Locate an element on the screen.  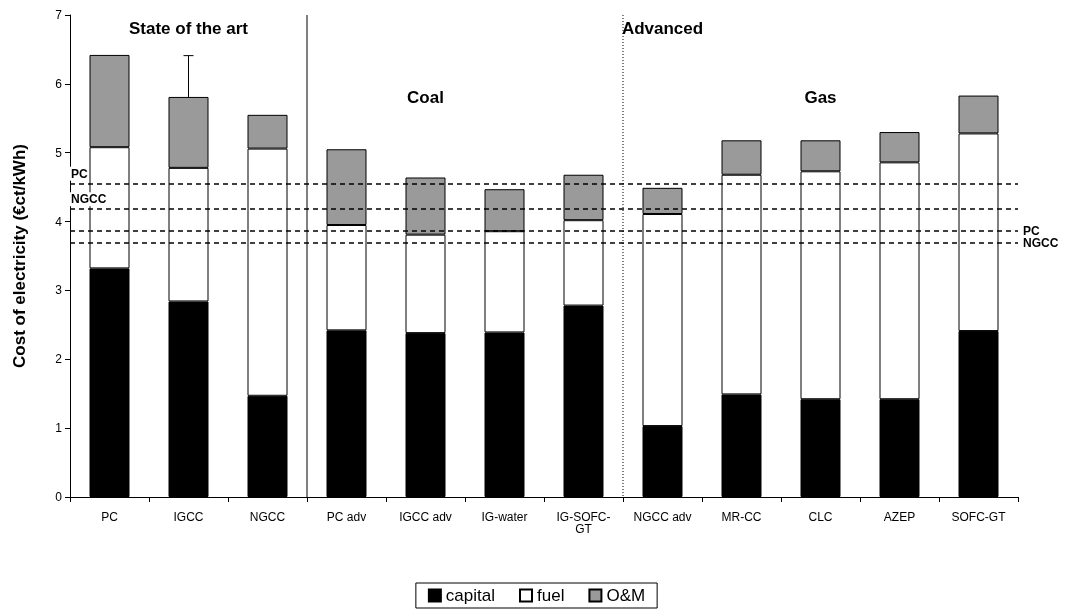
y-tick-label: 3 is located at coordinates (59, 290).